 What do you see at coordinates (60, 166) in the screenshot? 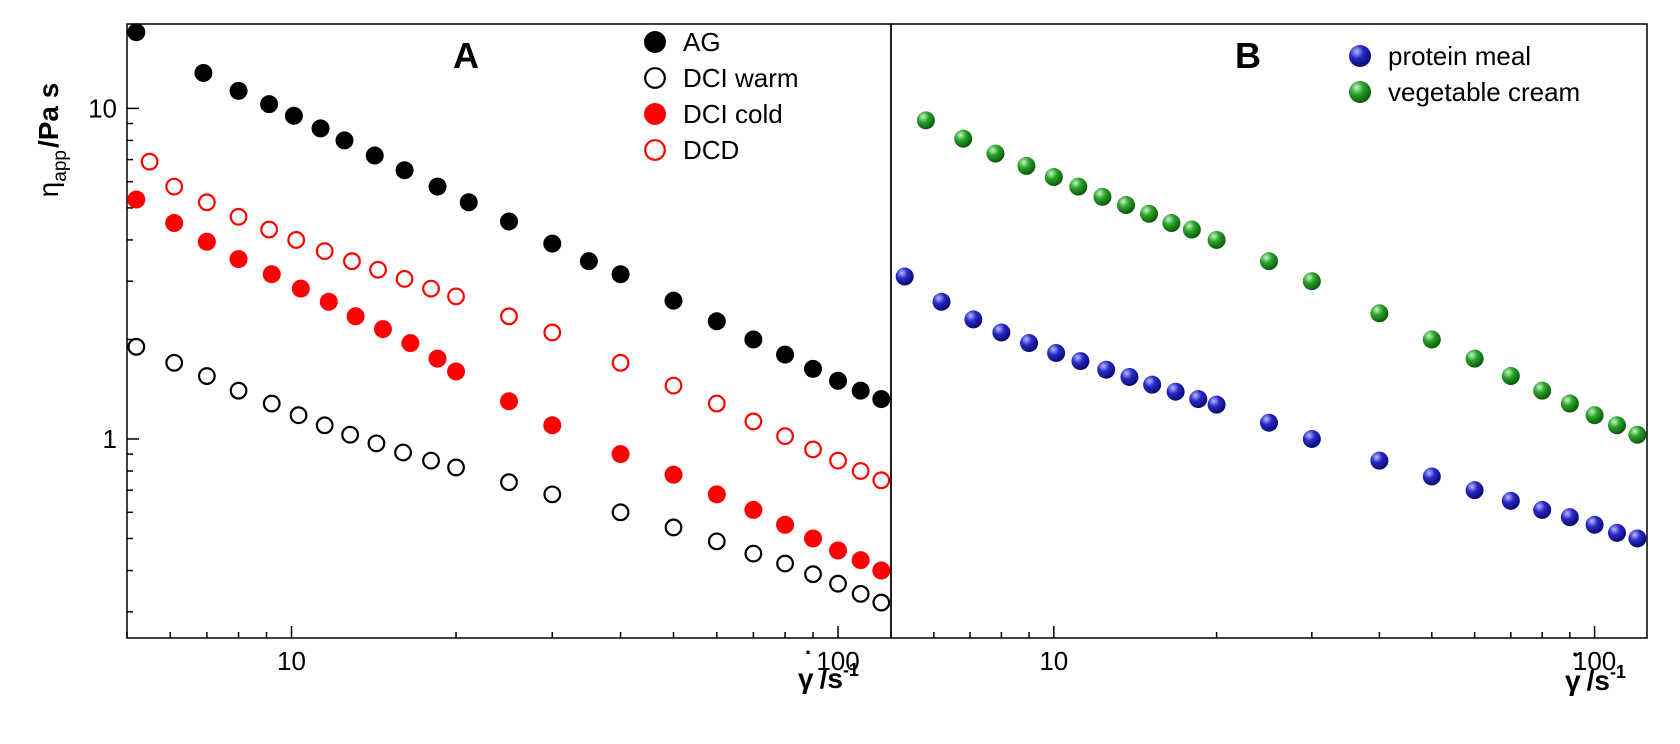
I see `y-axis-subscript: app` at bounding box center [60, 166].